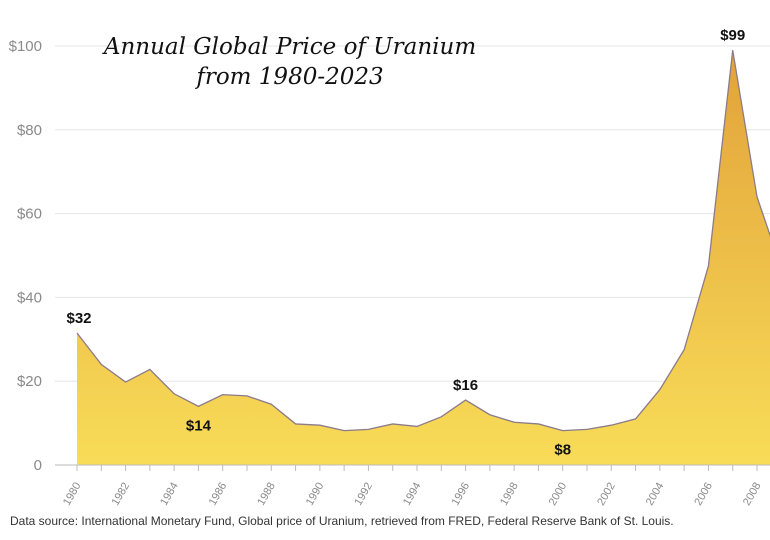 The width and height of the screenshot is (770, 540). What do you see at coordinates (29, 130) in the screenshot?
I see `y-tick-label: $80` at bounding box center [29, 130].